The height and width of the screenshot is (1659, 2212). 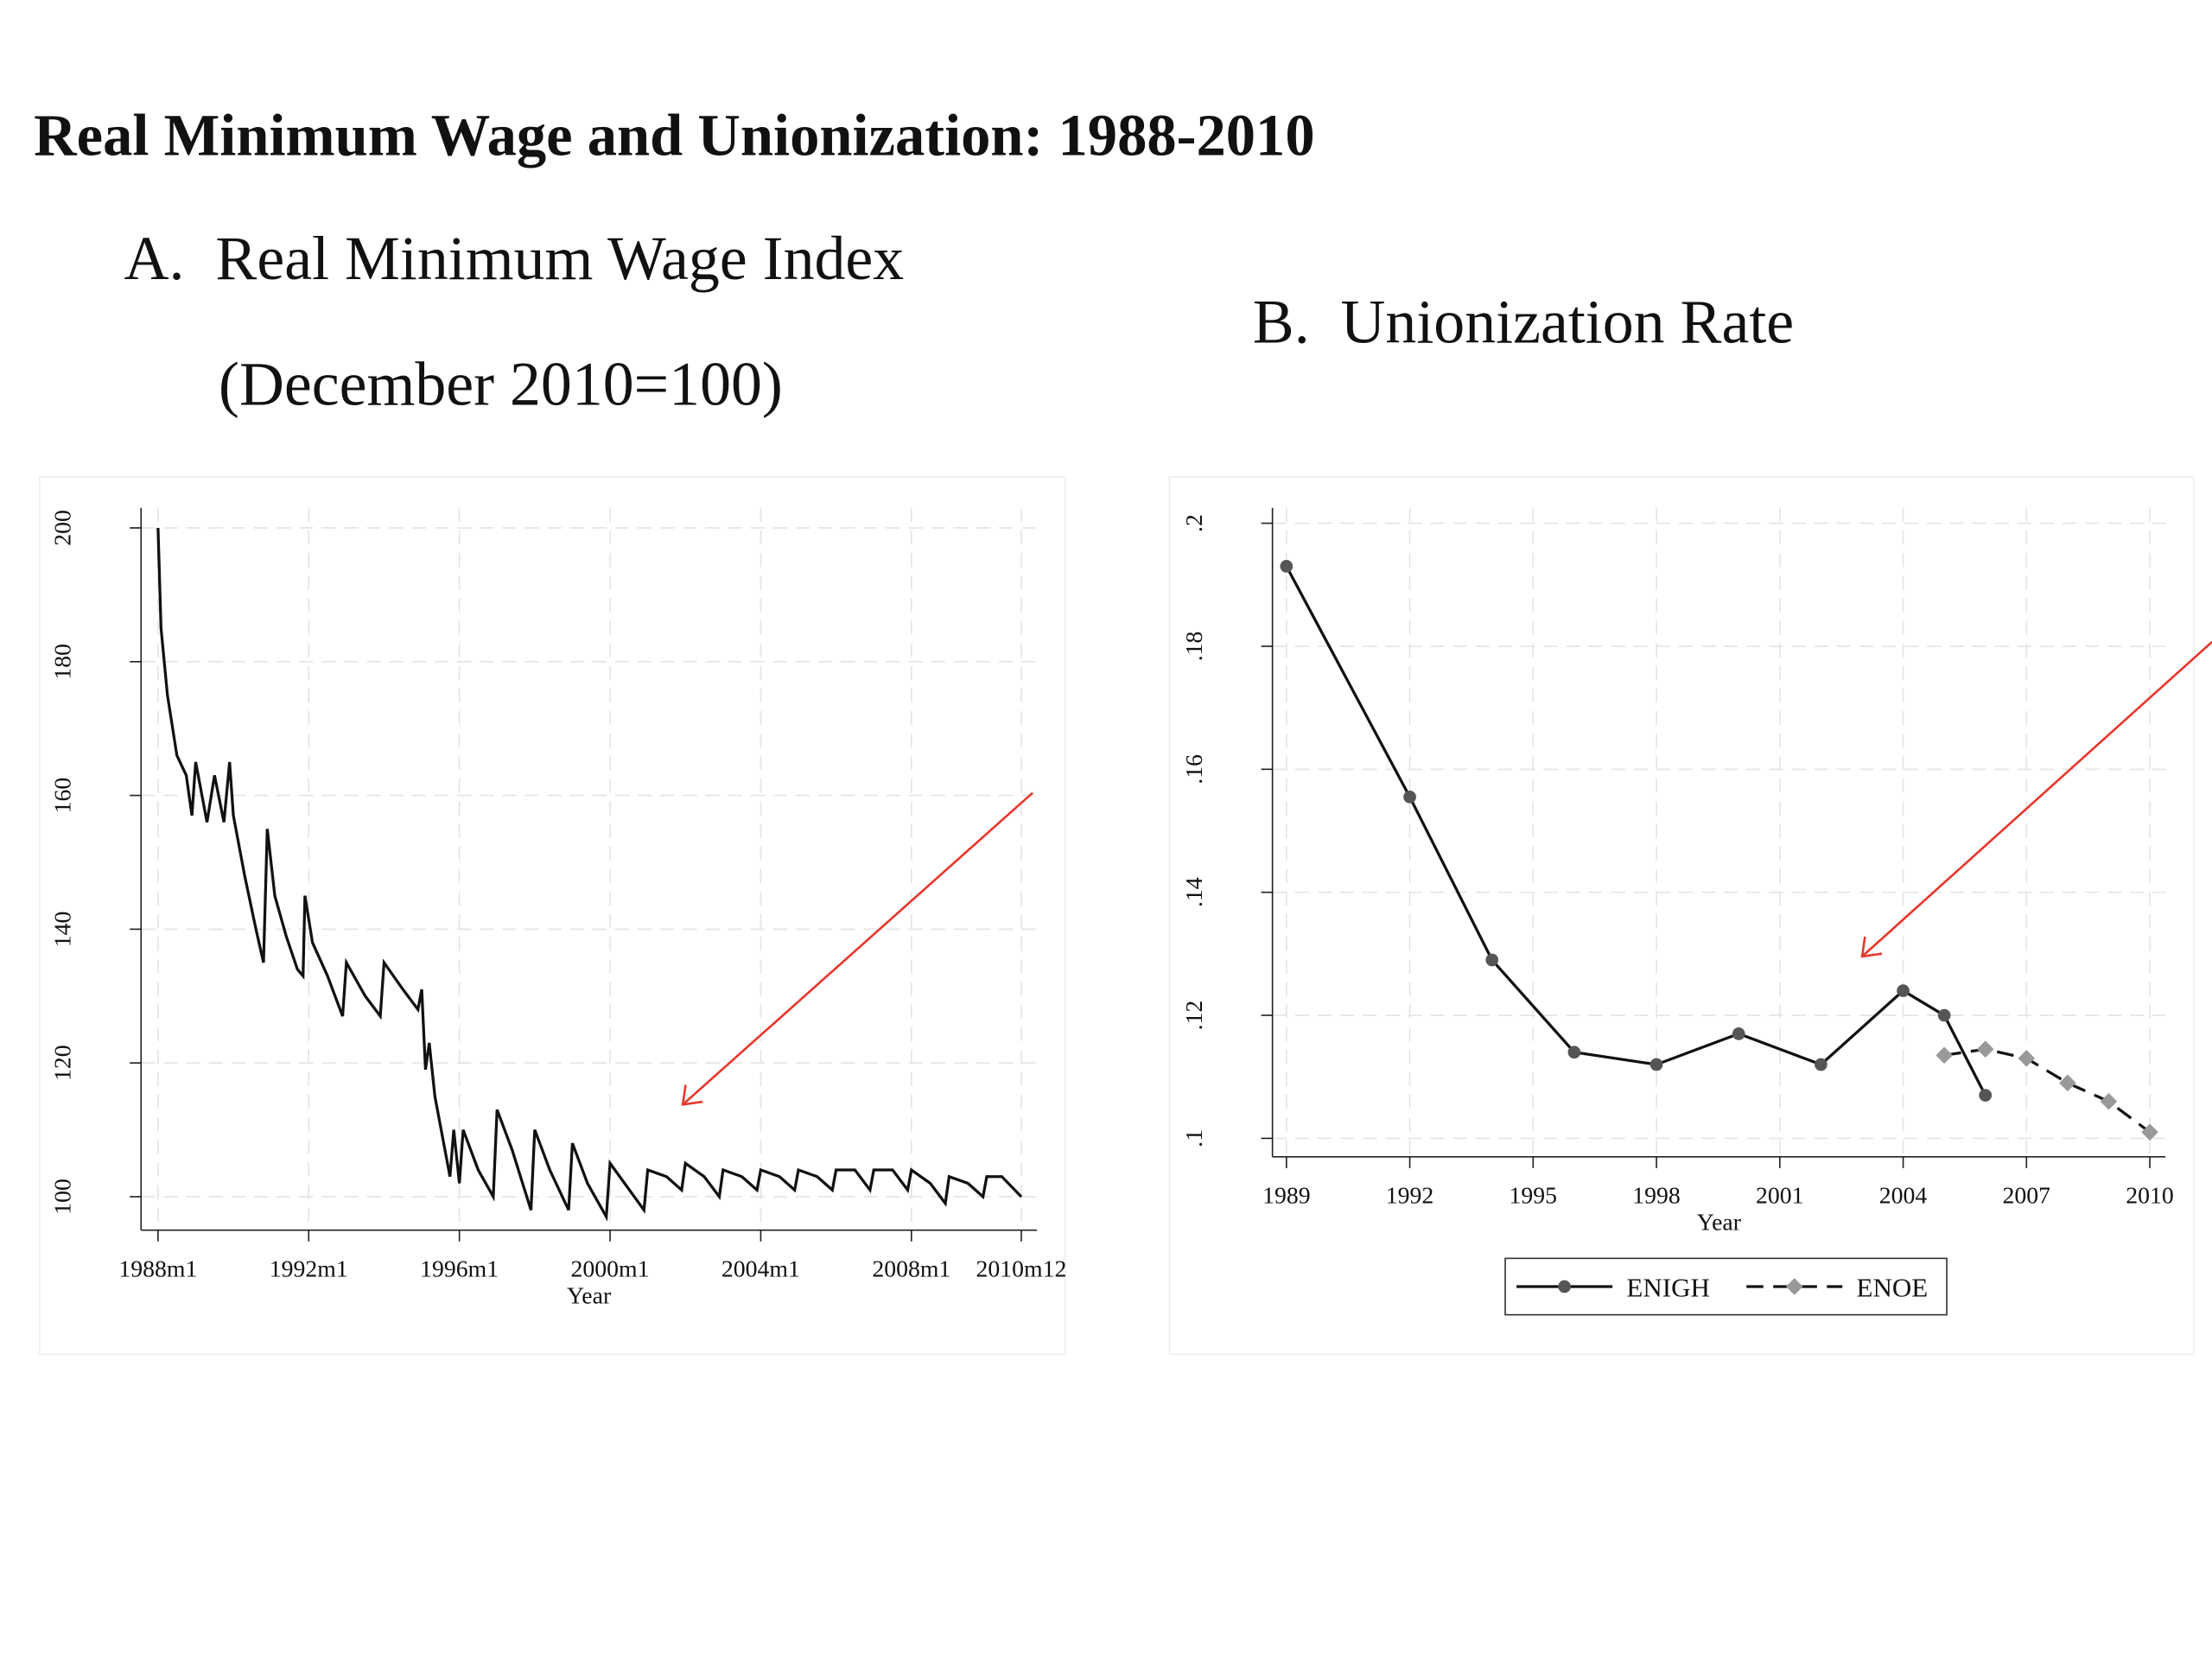 I want to click on x-tick-label: 1998, so click(x=1656, y=1196).